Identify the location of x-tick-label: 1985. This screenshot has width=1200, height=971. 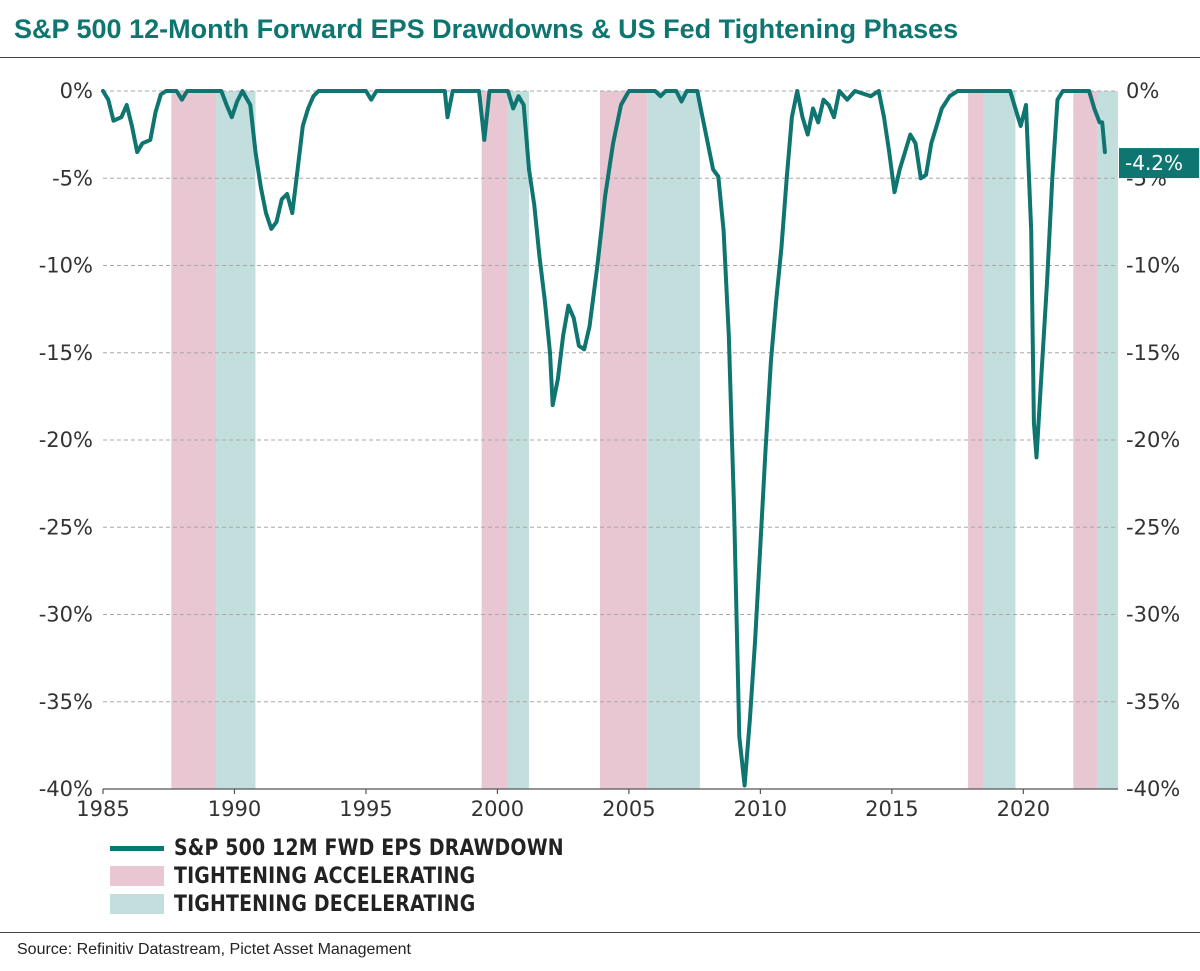
(102, 809).